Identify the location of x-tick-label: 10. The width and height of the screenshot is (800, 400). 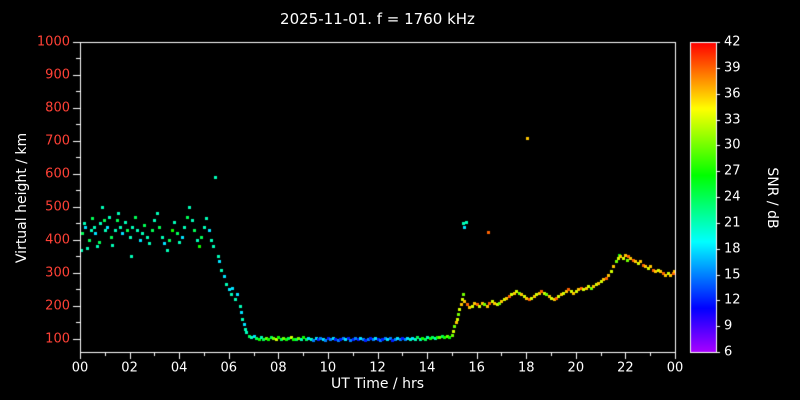
(328, 368).